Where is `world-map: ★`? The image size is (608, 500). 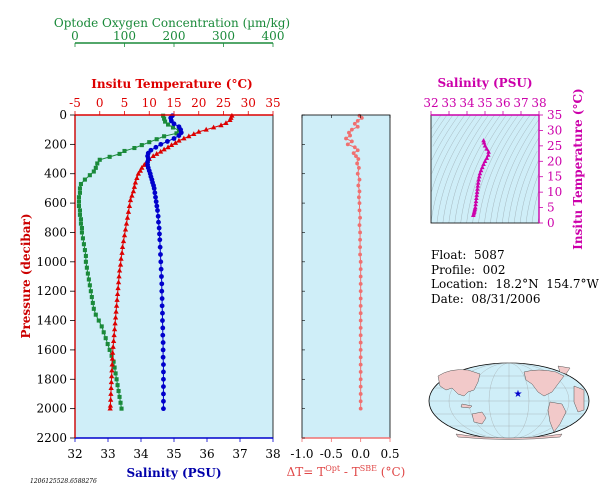 world-map: ★ is located at coordinates (509, 401).